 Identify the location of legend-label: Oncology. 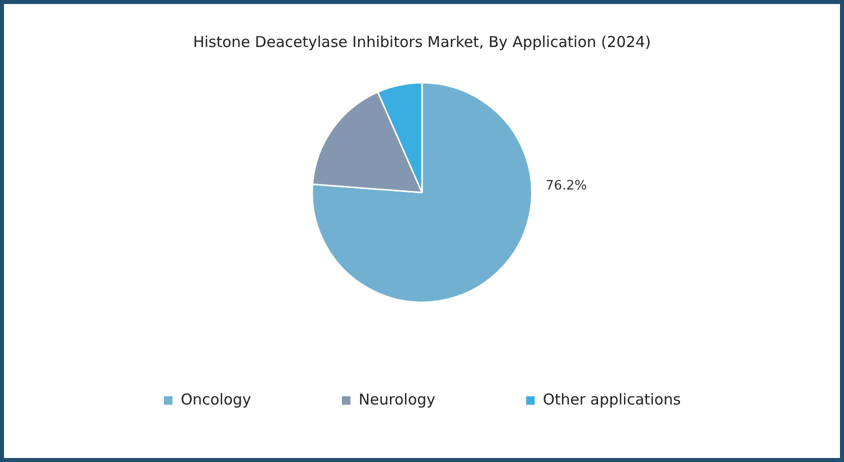
(216, 399).